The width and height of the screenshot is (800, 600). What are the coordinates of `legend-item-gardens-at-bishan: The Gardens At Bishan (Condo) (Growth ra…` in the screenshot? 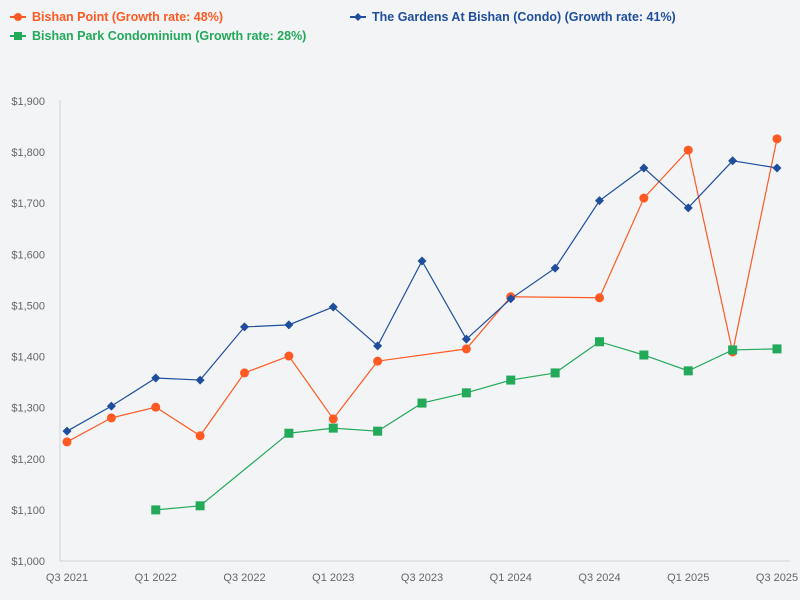 It's located at (513, 17).